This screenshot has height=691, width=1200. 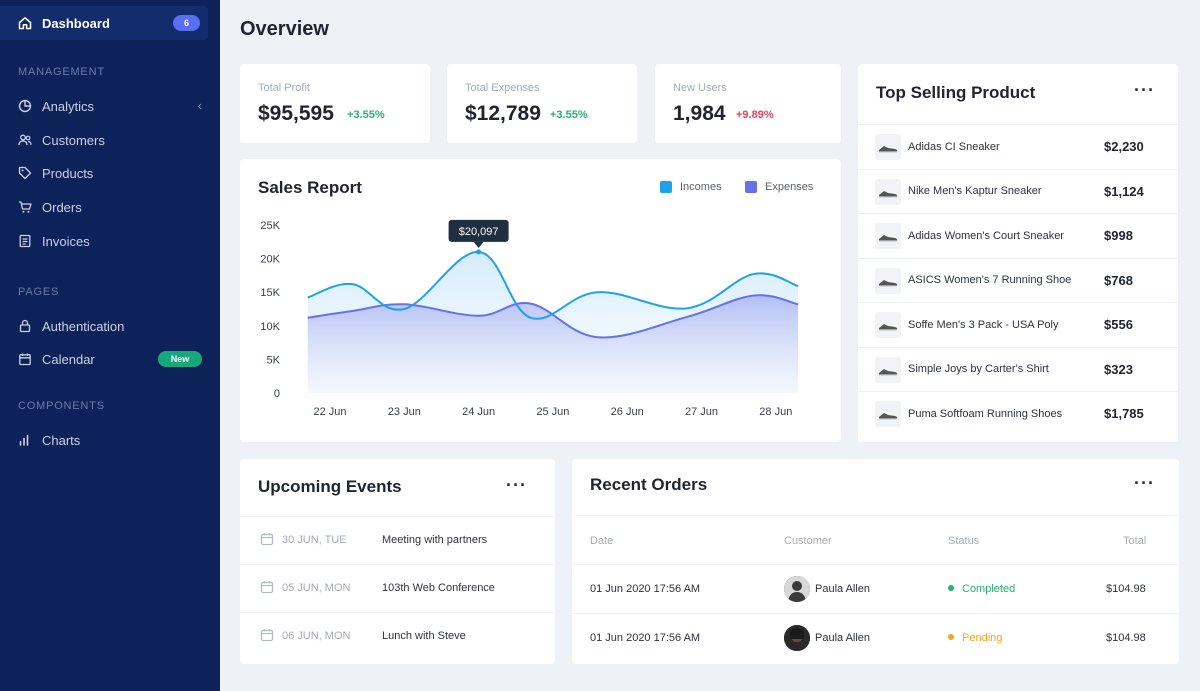 What do you see at coordinates (1124, 413) in the screenshot?
I see `product-price: $1,785` at bounding box center [1124, 413].